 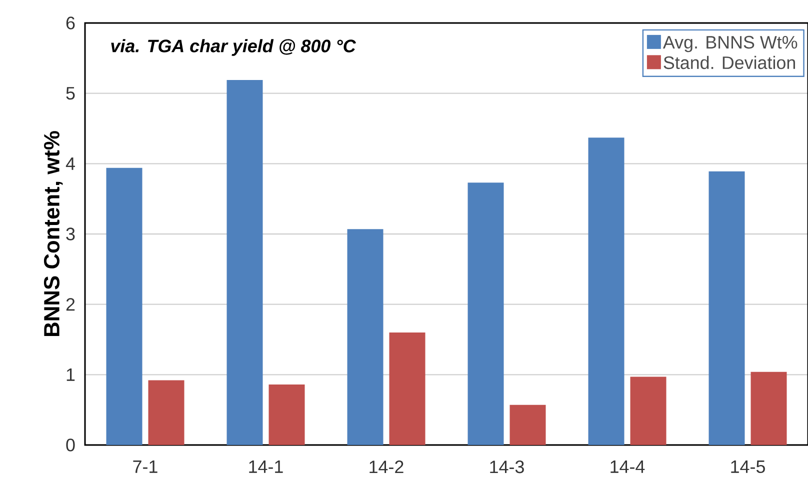 I want to click on annotation: via. TGA char yield @ 800 °C, so click(x=233, y=47).